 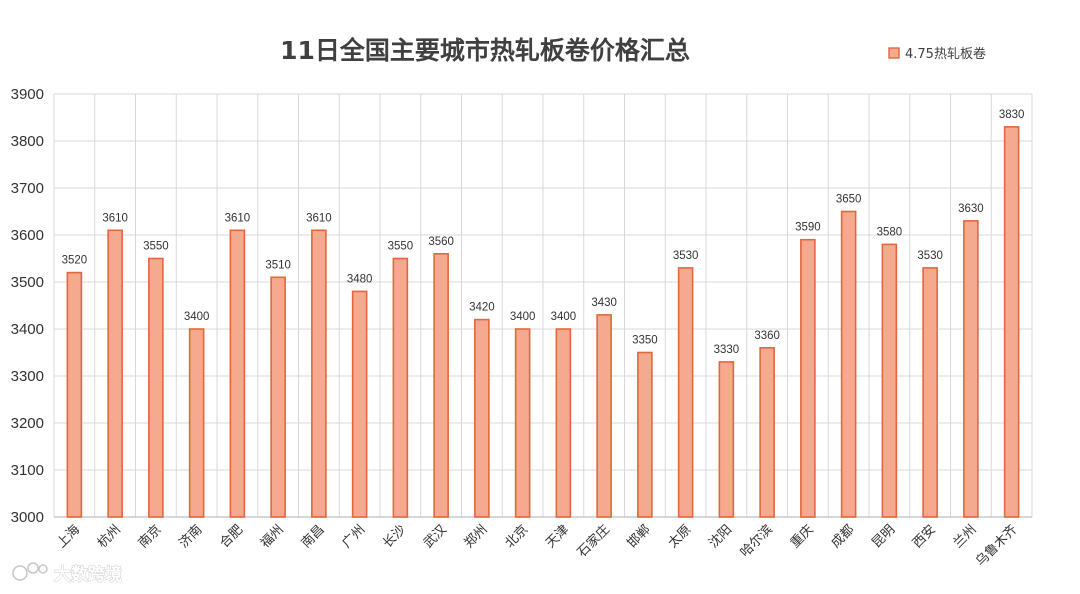 What do you see at coordinates (485, 50) in the screenshot?
I see `chart-title: 11日全国主要城市热轧板卷价格汇总` at bounding box center [485, 50].